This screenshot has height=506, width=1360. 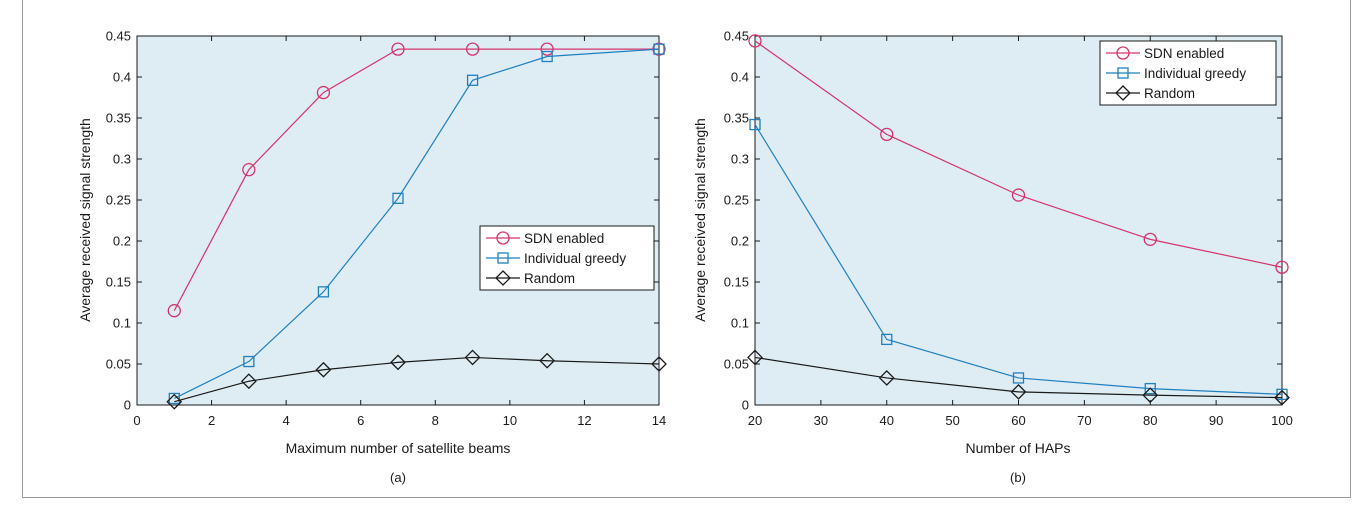 What do you see at coordinates (755, 420) in the screenshot?
I see `chart-b-x-tick-label: 20` at bounding box center [755, 420].